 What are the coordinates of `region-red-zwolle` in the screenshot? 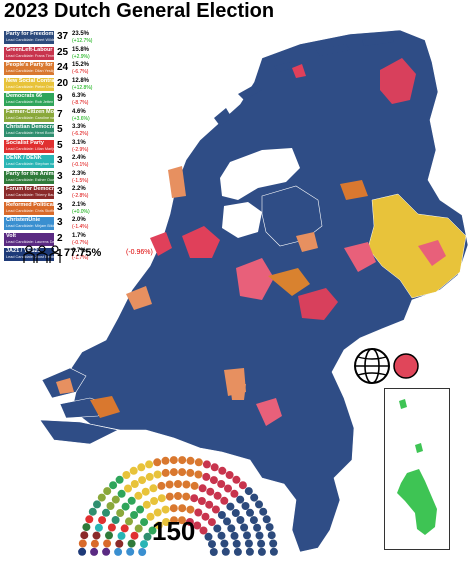 It's located at (360, 257).